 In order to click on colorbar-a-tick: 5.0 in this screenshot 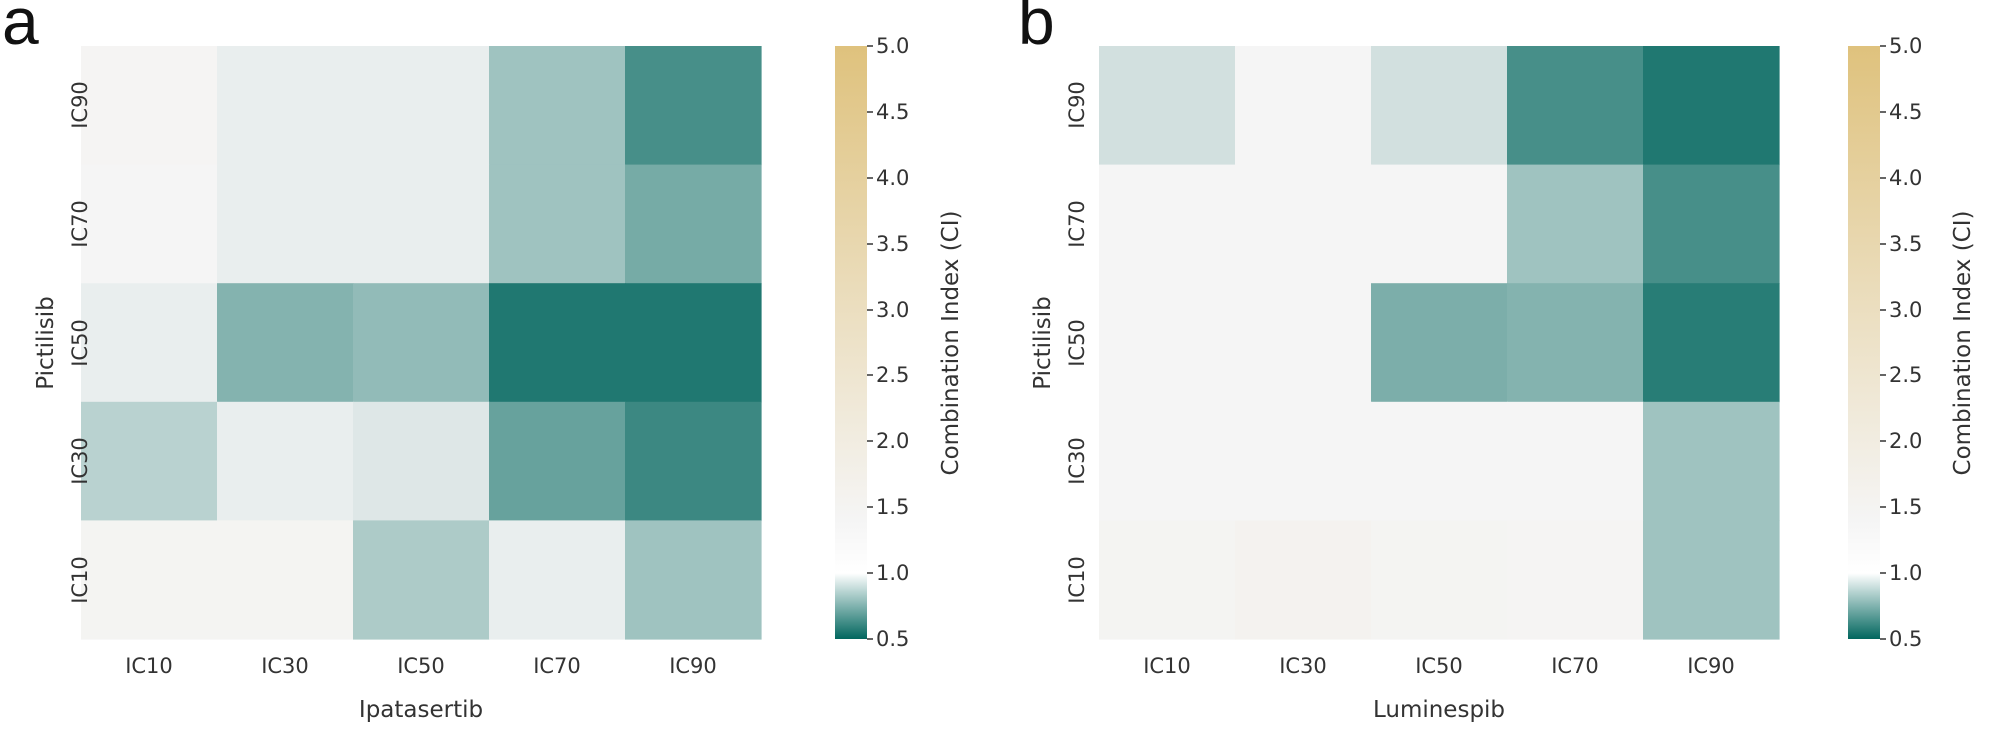, I will do `click(888, 46)`.